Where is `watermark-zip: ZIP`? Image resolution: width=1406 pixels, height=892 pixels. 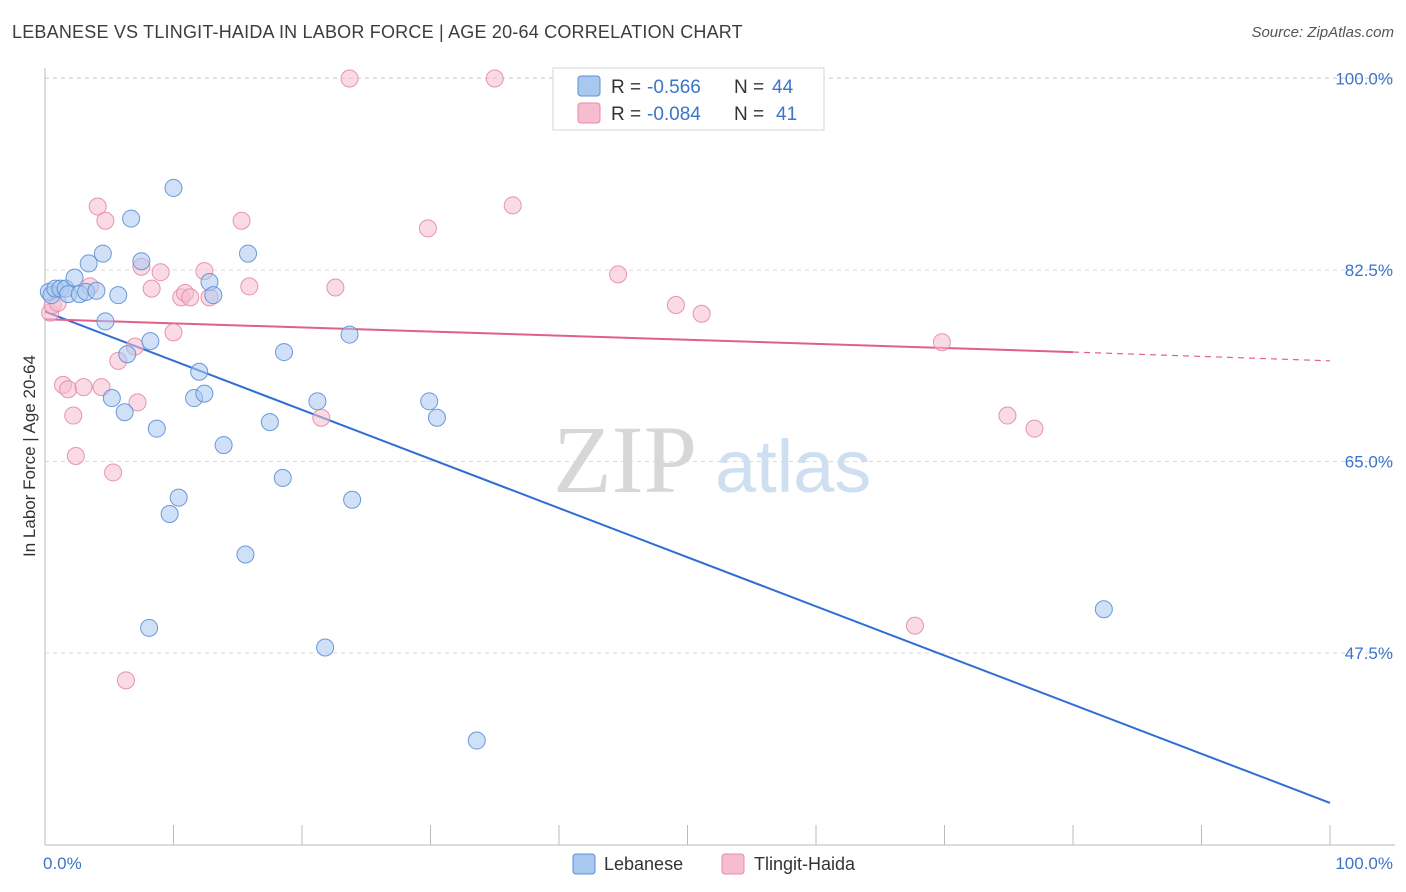 watermark-zip: ZIP is located at coordinates (625, 459).